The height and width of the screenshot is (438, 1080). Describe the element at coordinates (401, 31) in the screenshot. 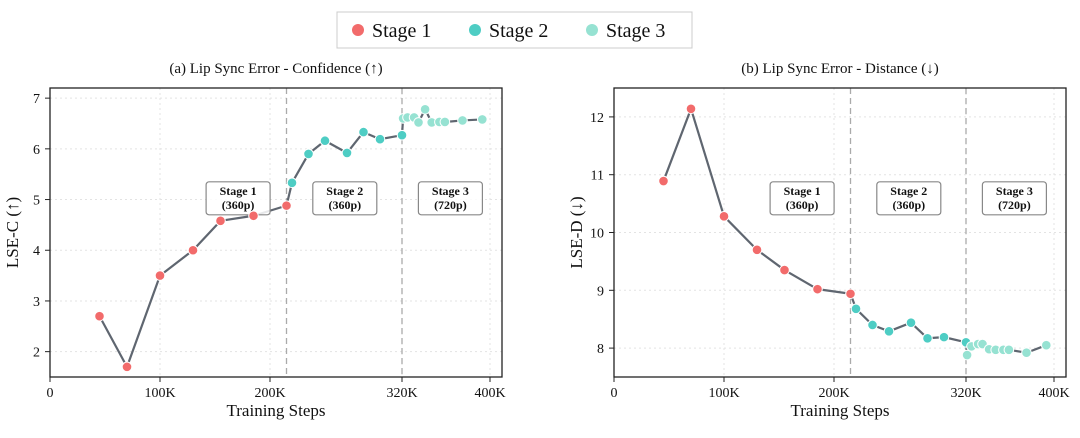

I see `legend-label-stage-1: Stage 1` at that location.